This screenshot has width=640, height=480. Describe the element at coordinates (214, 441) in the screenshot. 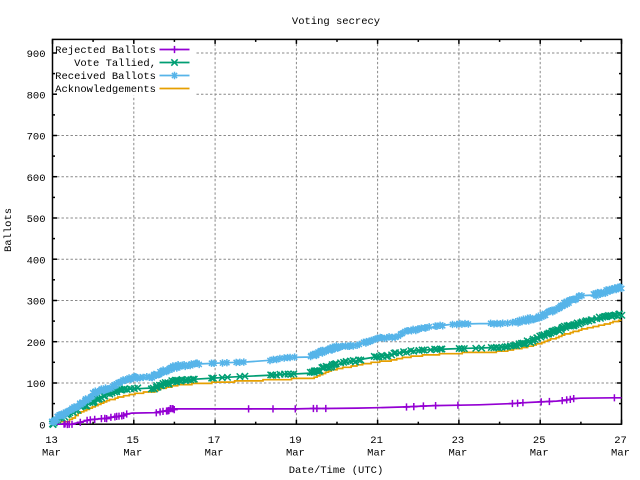

I see `svg-text: 17` at that location.